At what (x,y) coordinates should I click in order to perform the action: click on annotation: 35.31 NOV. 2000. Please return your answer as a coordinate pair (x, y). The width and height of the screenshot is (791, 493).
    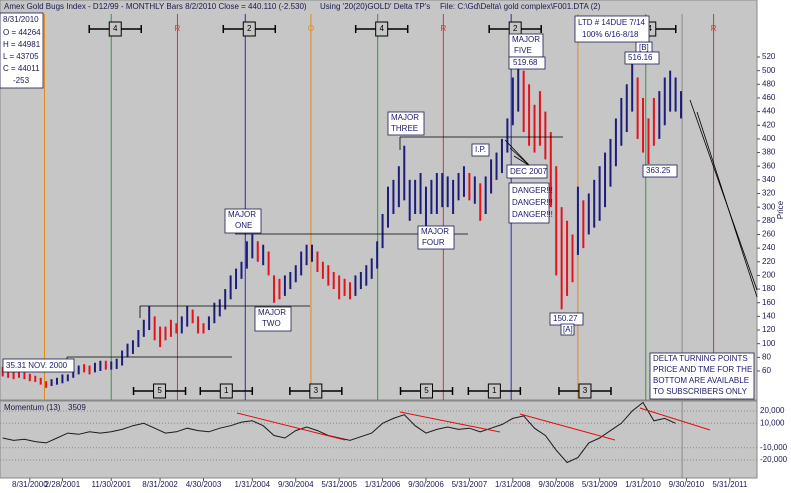
    Looking at the image, I should click on (37, 365).